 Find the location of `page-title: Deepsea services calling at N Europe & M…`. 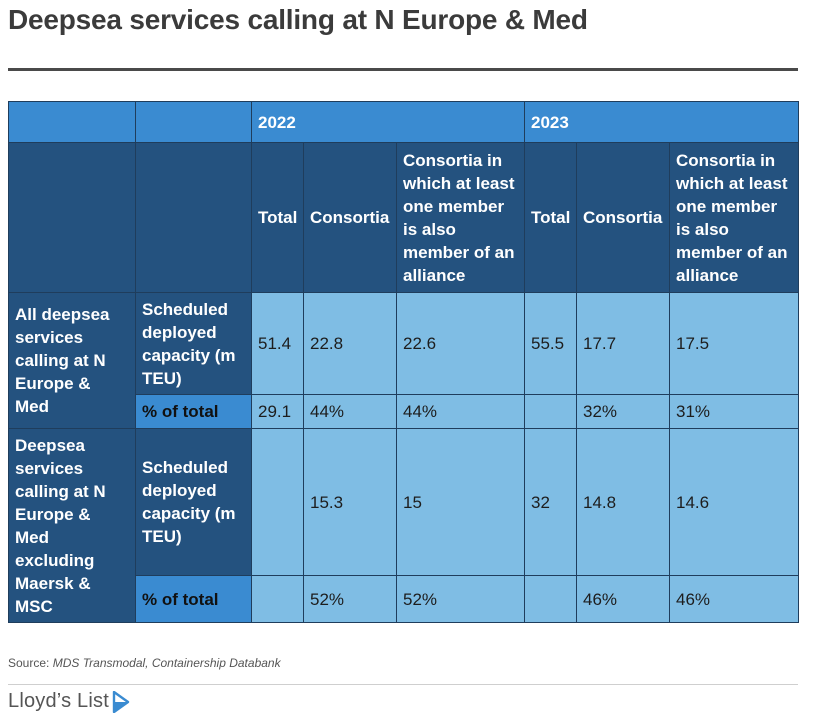

page-title: Deepsea services calling at N Europe & M… is located at coordinates (298, 19).